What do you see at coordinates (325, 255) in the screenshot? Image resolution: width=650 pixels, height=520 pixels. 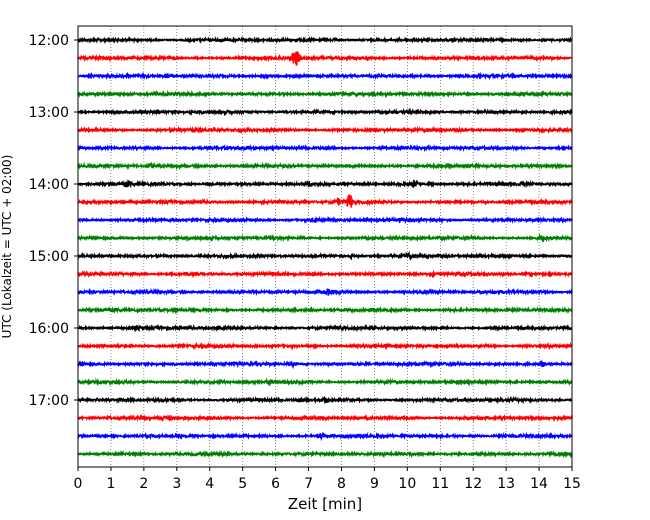 I see `trace-15:00` at bounding box center [325, 255].